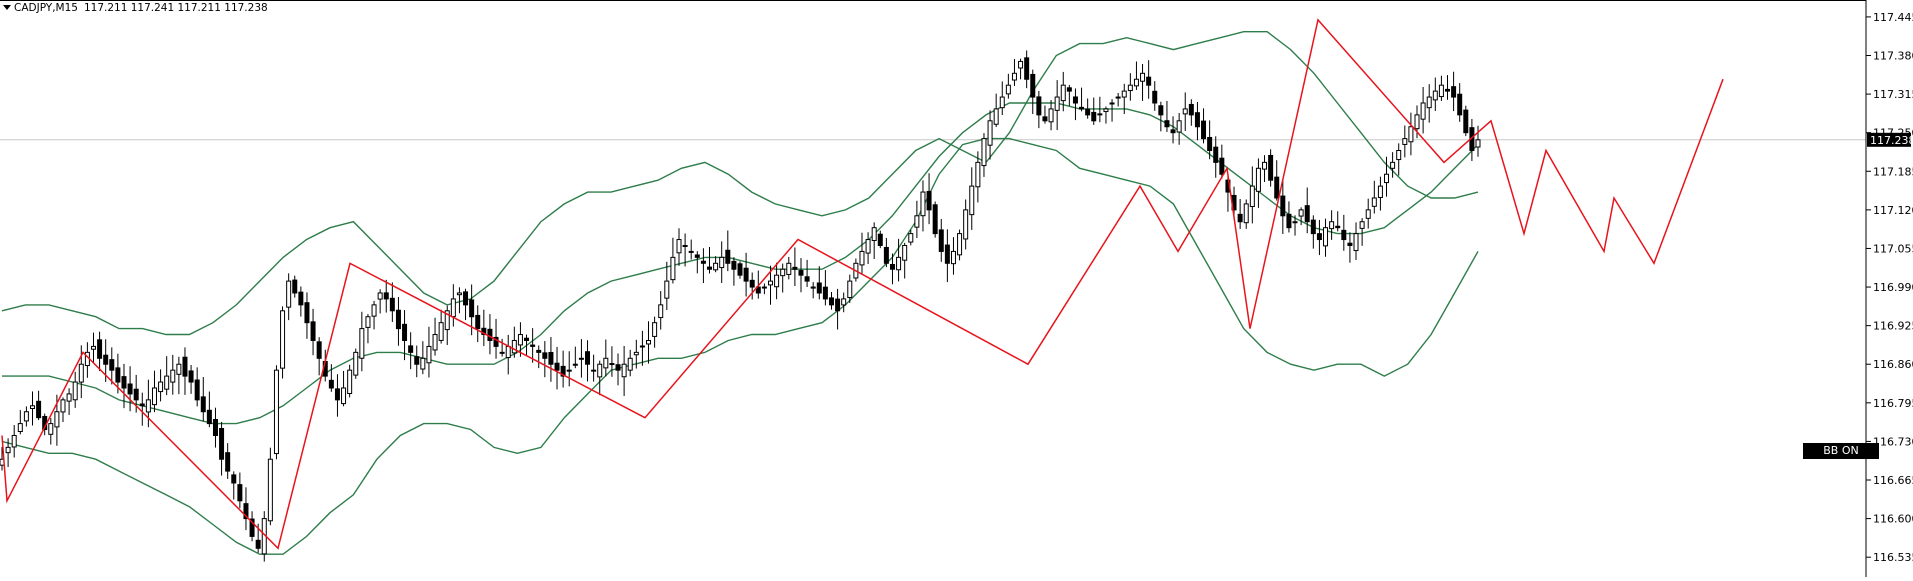 This screenshot has height=581, width=1913. What do you see at coordinates (1893, 17) in the screenshot?
I see `y-tick-label: 117.445` at bounding box center [1893, 17].